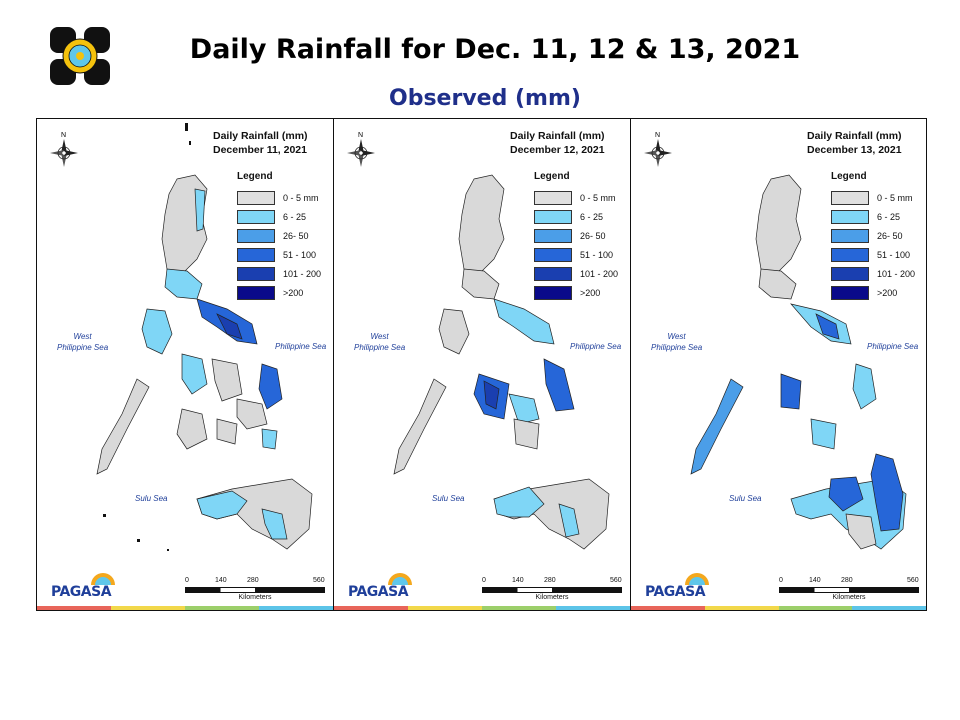 The width and height of the screenshot is (960, 720). I want to click on panel-title: Daily Rainfall (mm) December 12, 2021, so click(557, 143).